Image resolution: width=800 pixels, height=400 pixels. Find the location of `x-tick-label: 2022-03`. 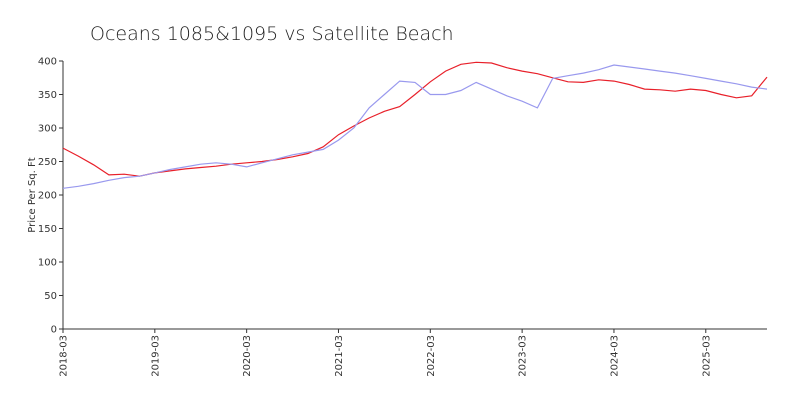

x-tick-label: 2022-03 is located at coordinates (431, 356).